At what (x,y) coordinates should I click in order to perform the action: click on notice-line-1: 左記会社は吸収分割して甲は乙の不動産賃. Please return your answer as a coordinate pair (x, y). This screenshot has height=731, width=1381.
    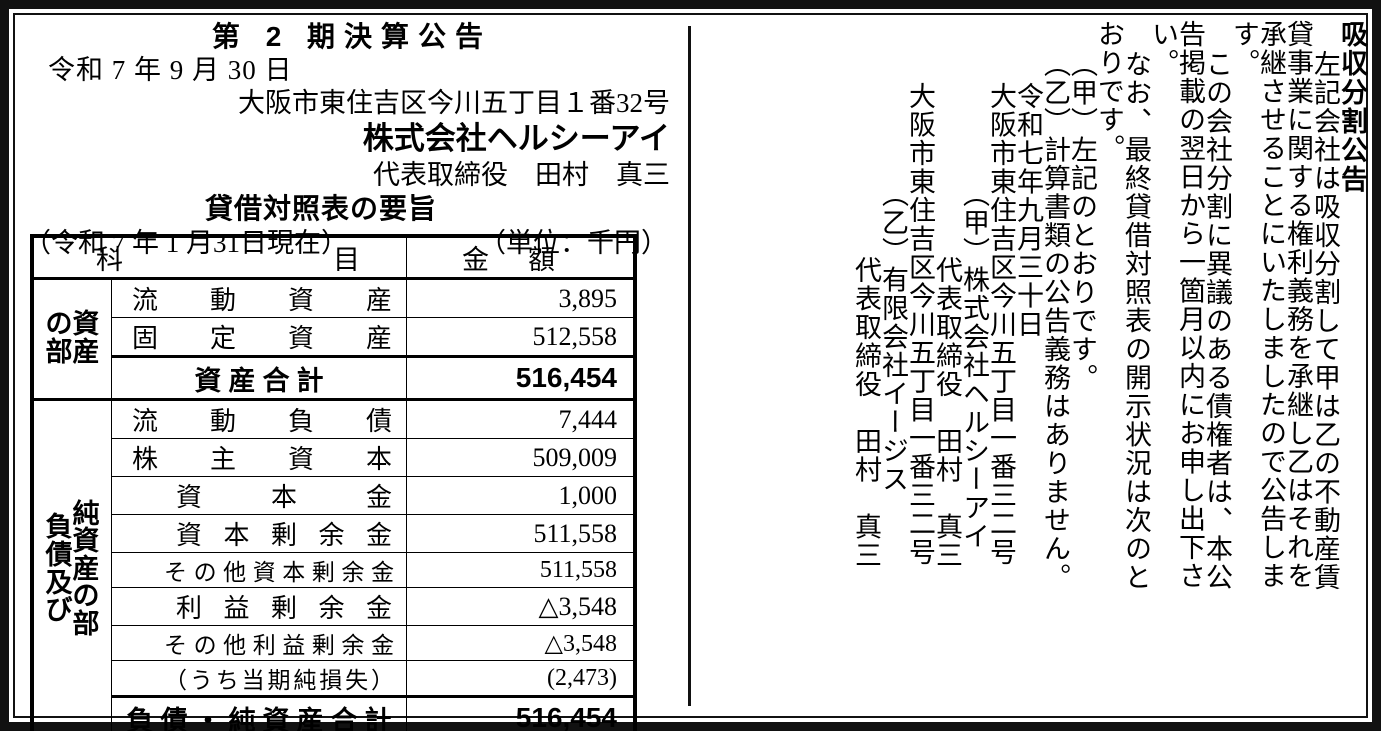
    Looking at the image, I should click on (1325, 321).